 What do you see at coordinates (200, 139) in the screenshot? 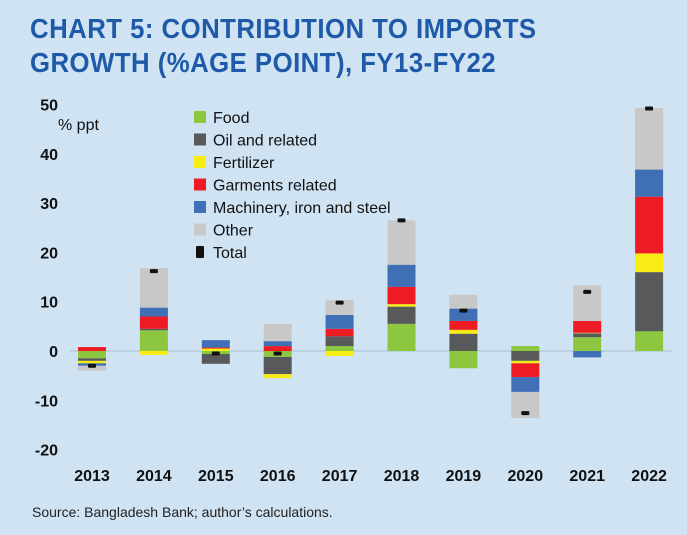
I see `legend-swatch-oil-and-related` at bounding box center [200, 139].